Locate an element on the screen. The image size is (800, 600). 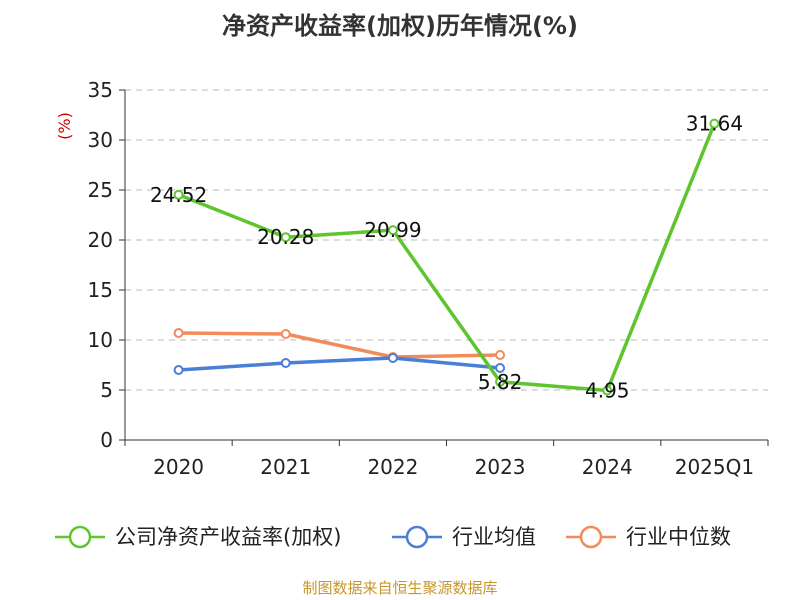
legend-item: 行业均值 is located at coordinates (464, 537).